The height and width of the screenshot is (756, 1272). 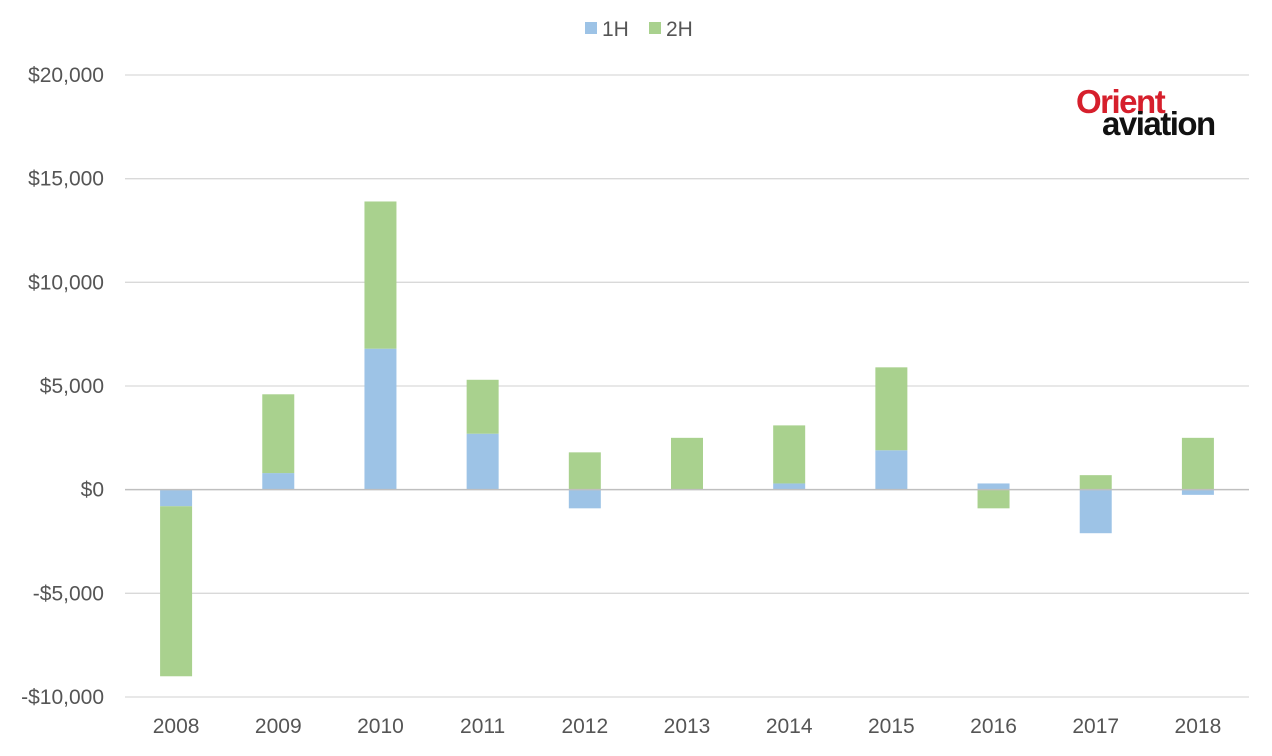 What do you see at coordinates (278, 434) in the screenshot?
I see `bar-2h-2009` at bounding box center [278, 434].